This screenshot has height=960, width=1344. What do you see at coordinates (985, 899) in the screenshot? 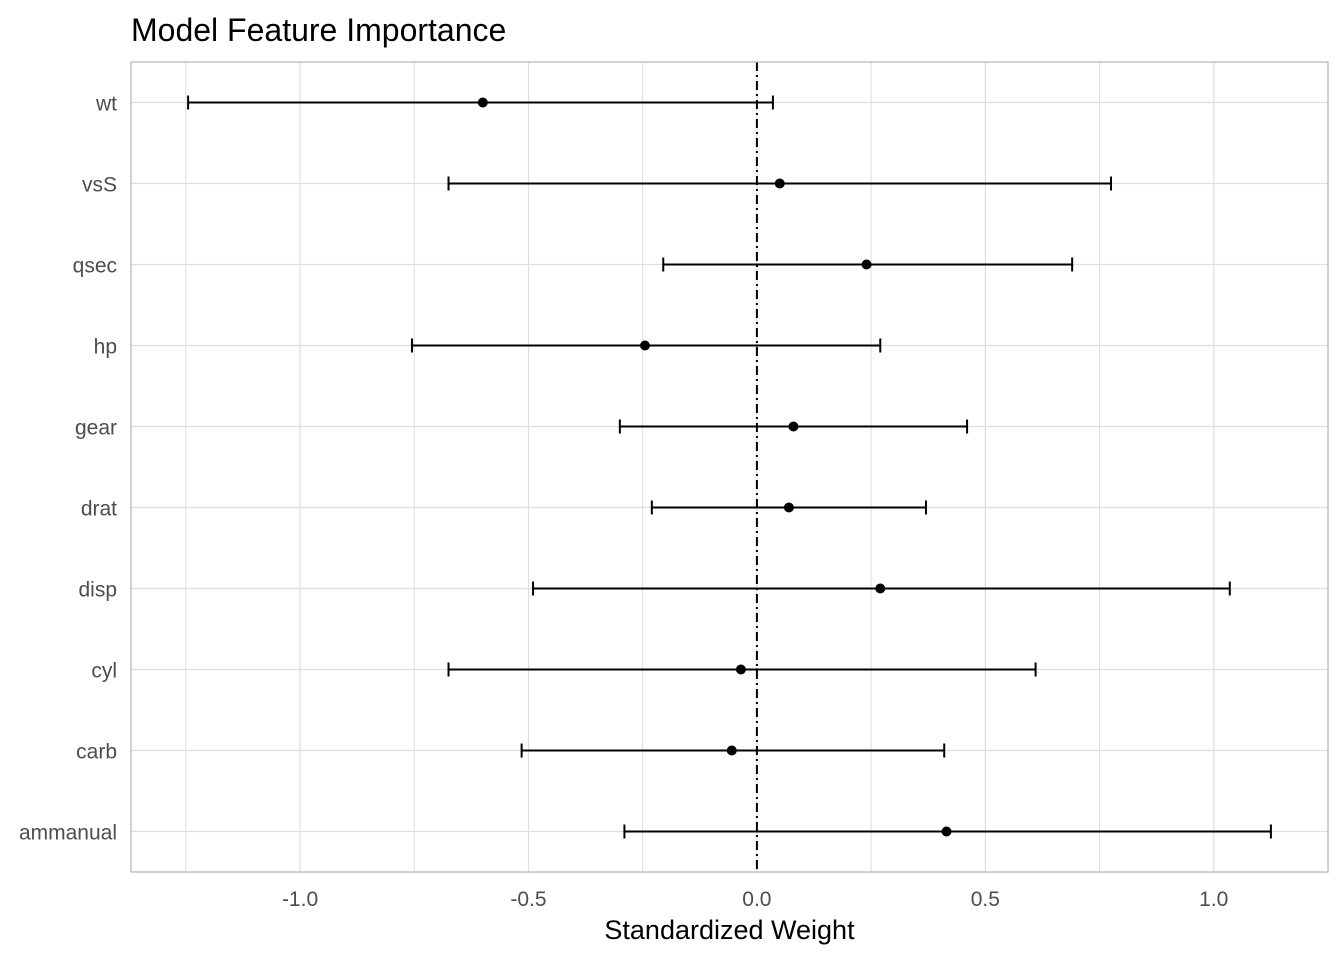
I see `x-tick-label: 0.5` at bounding box center [985, 899].